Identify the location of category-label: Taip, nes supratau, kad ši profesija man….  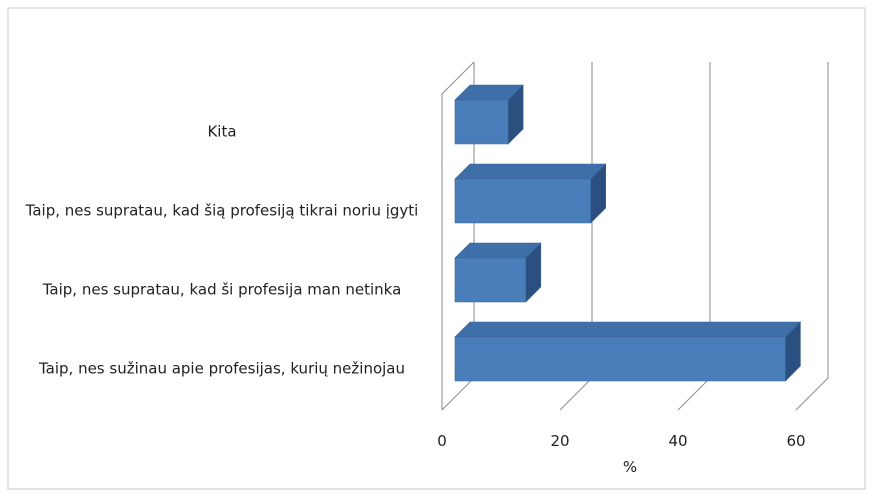
(222, 289).